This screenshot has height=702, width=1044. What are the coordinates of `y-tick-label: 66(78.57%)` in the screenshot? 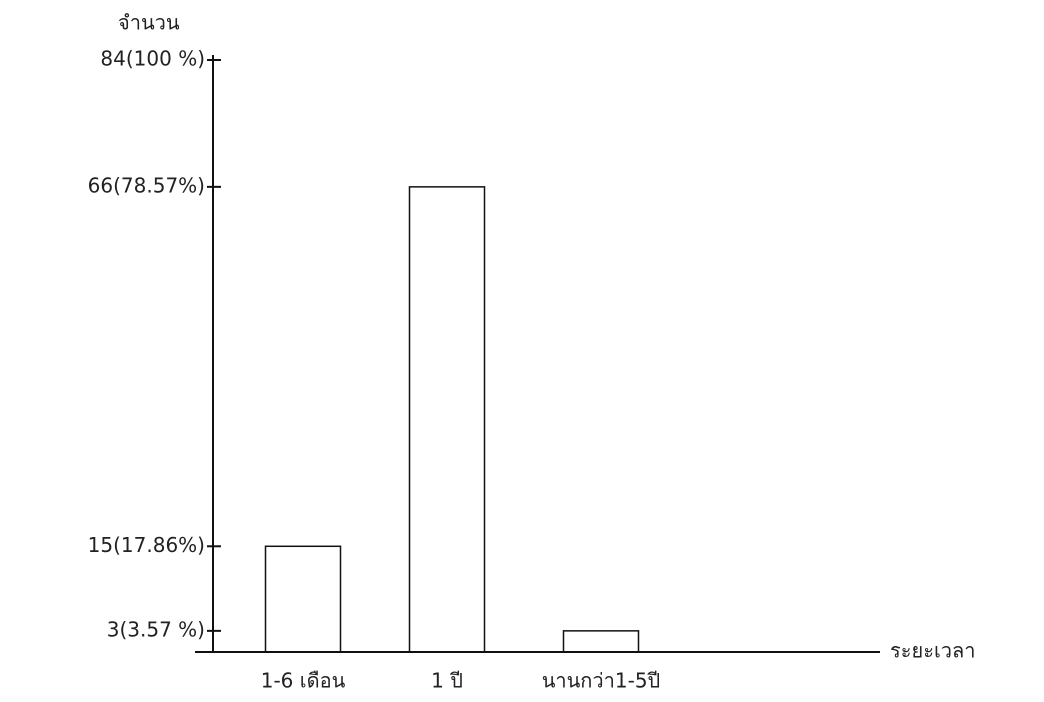 It's located at (146, 185).